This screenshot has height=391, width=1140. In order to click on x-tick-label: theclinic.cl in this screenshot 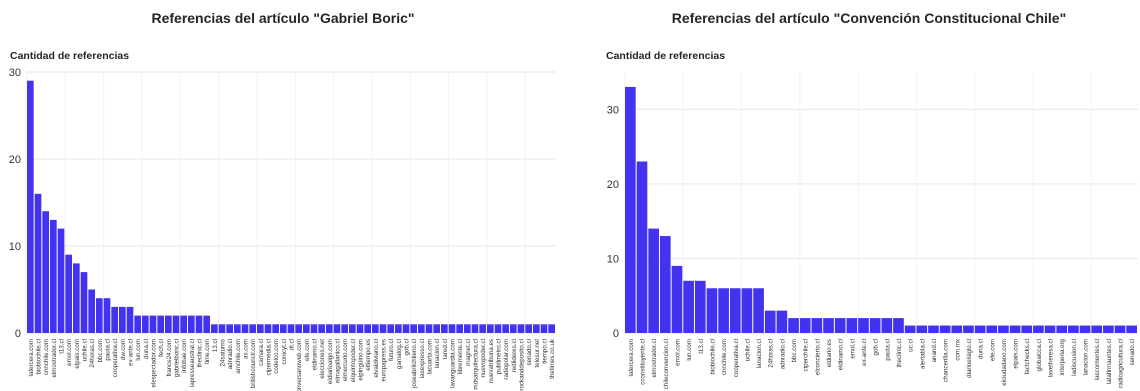, I will do `click(200, 353)`.